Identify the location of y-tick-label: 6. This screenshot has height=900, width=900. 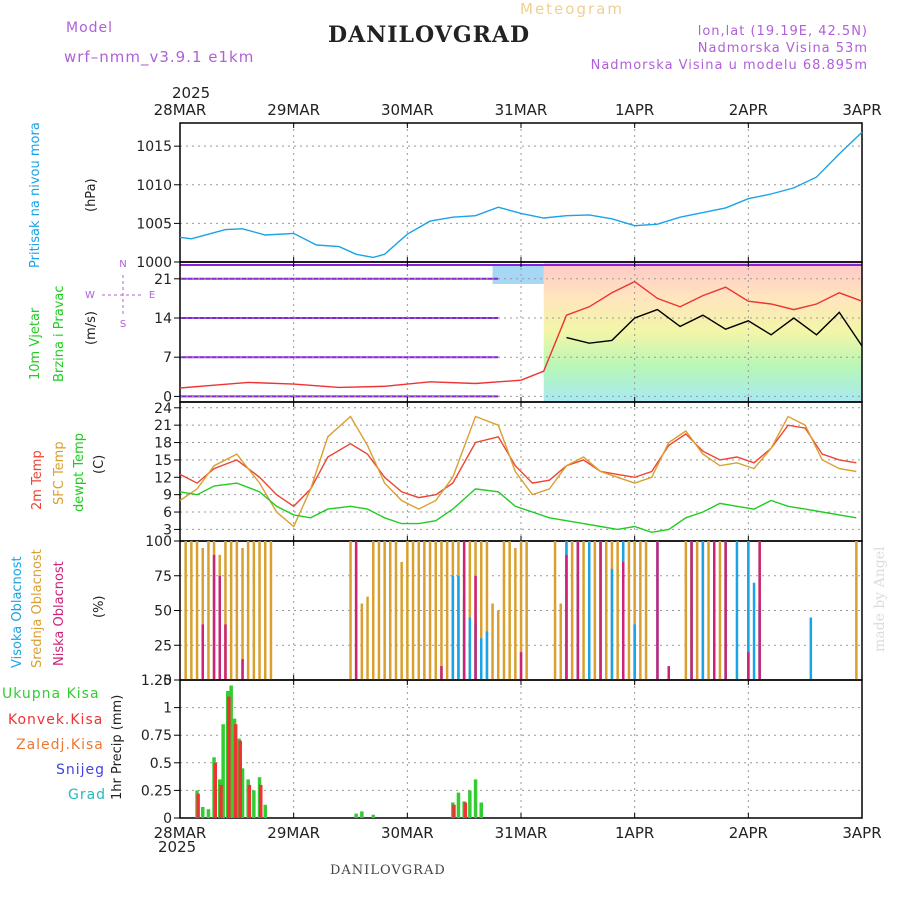
(167, 513).